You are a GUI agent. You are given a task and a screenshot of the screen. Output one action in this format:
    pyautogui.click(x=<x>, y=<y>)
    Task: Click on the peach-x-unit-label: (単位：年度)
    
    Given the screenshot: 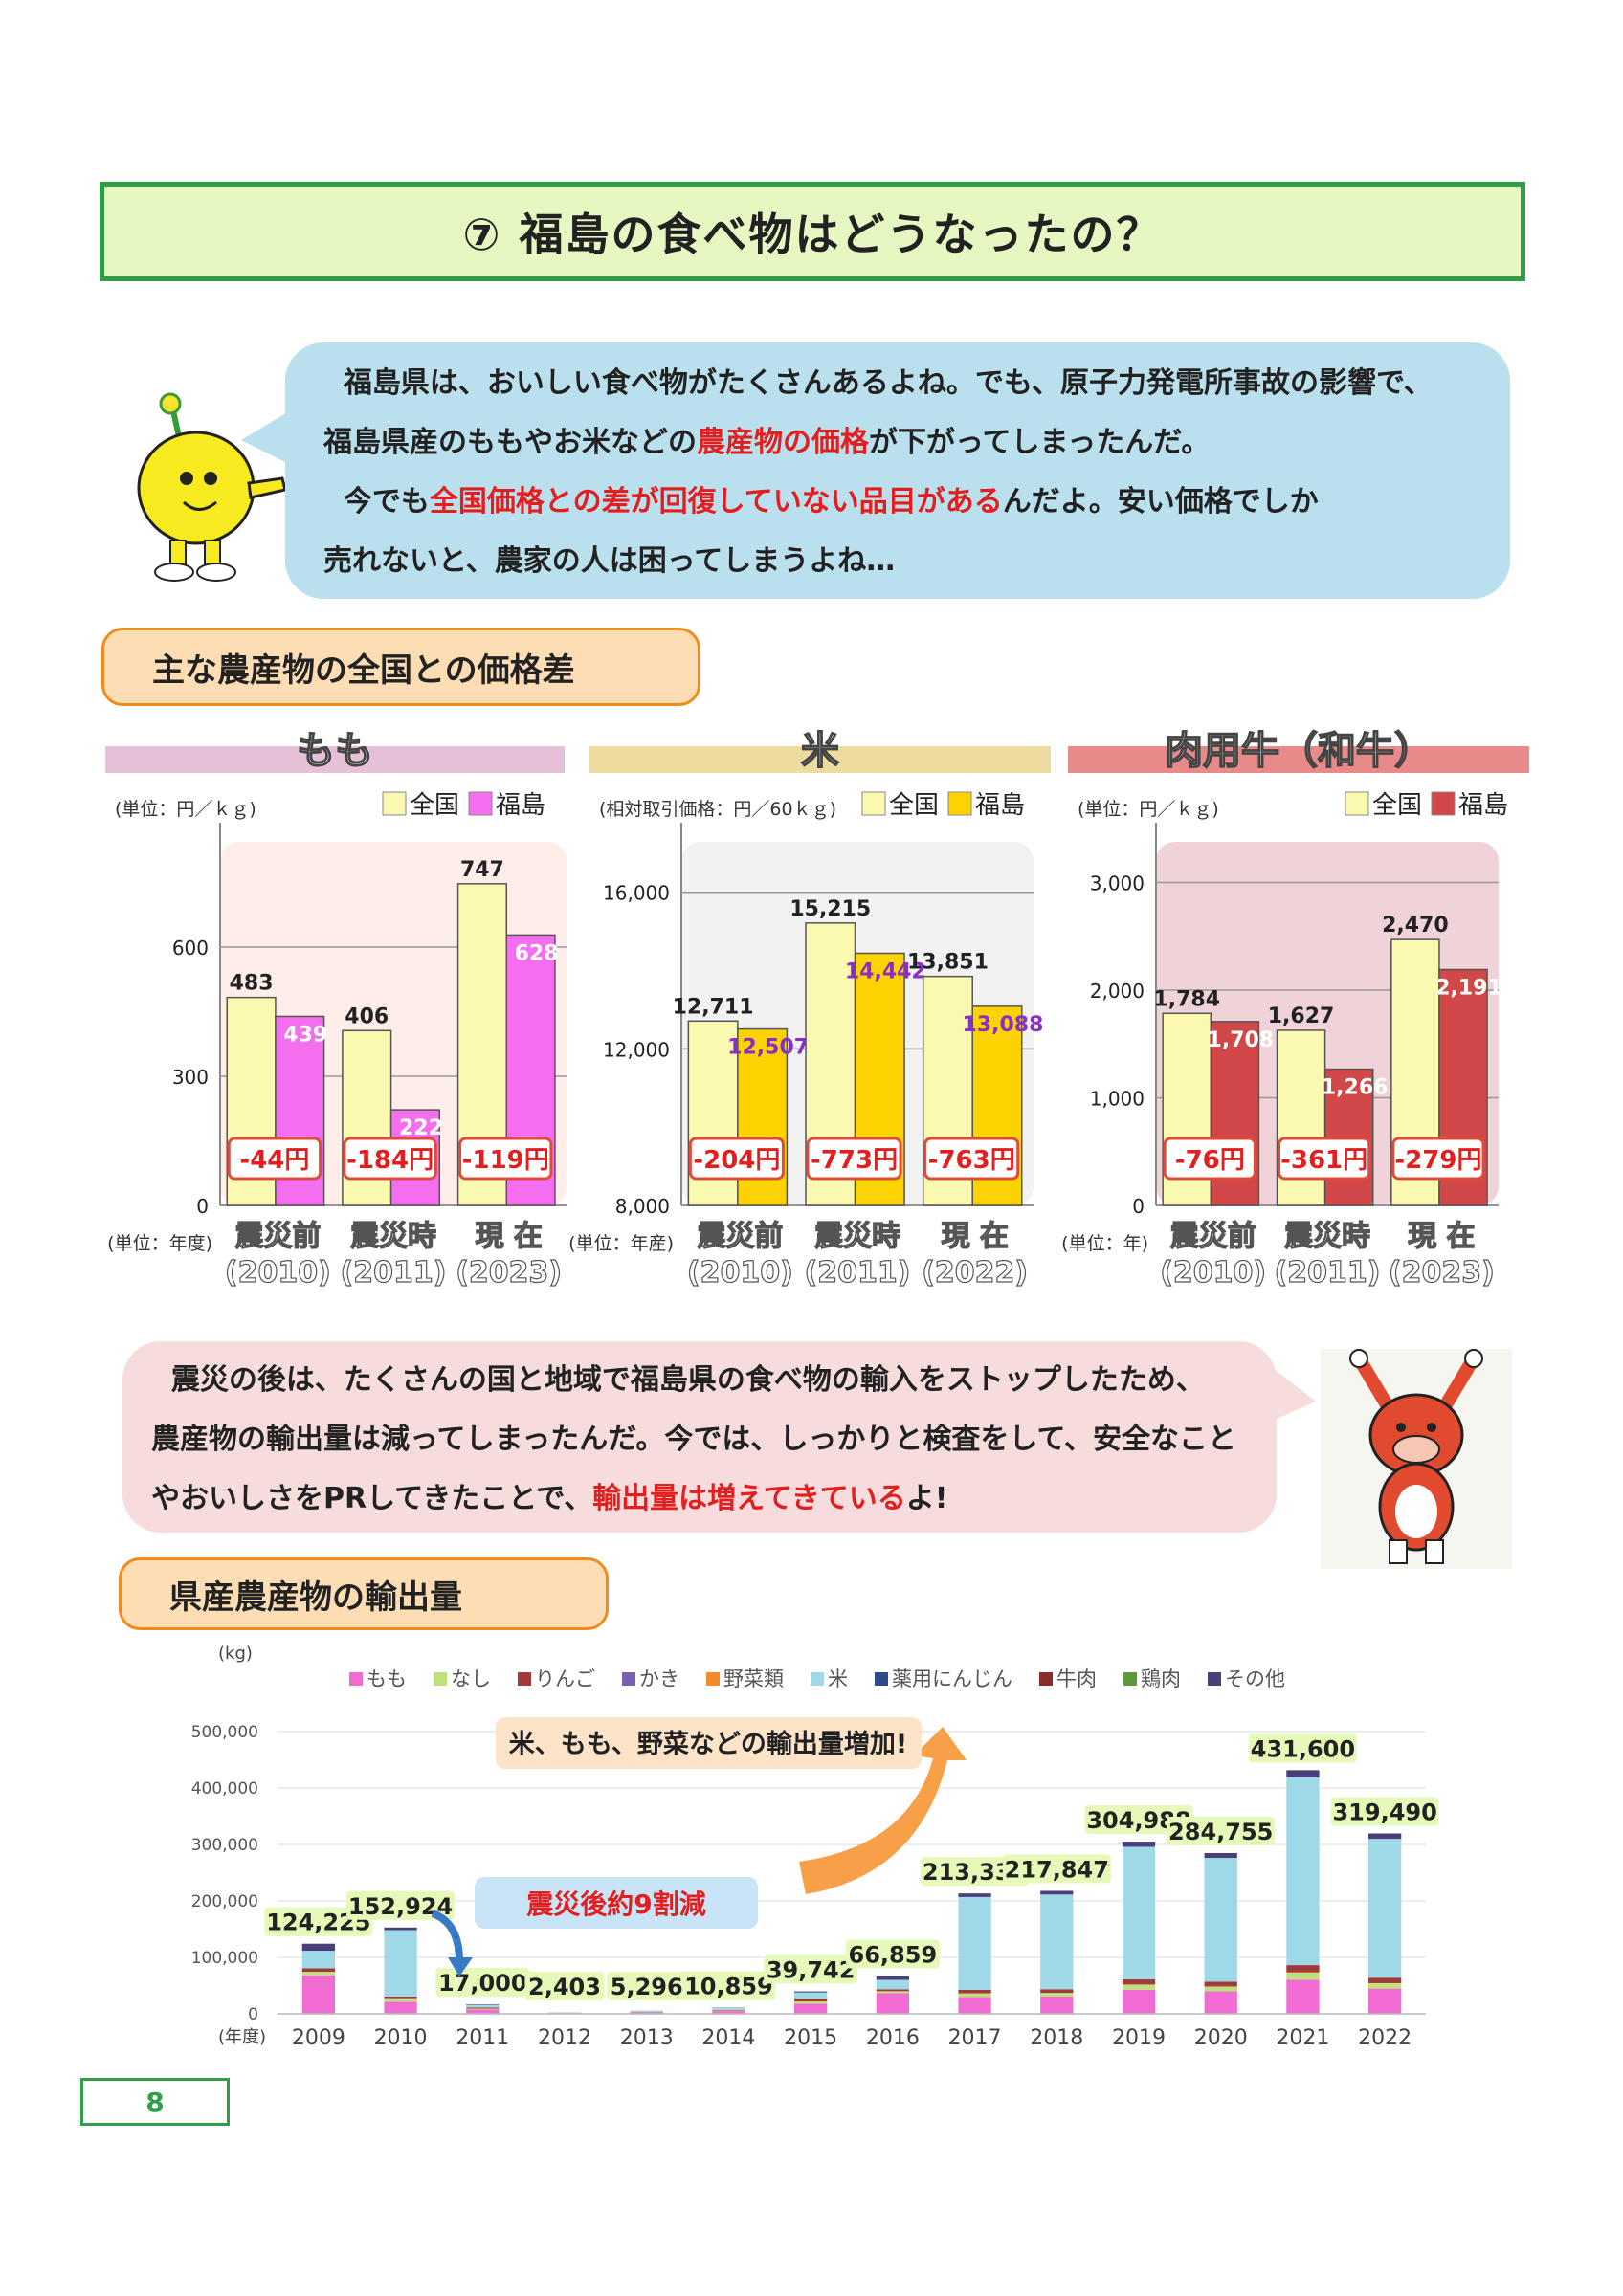 What is the action you would take?
    pyautogui.click(x=159, y=1243)
    